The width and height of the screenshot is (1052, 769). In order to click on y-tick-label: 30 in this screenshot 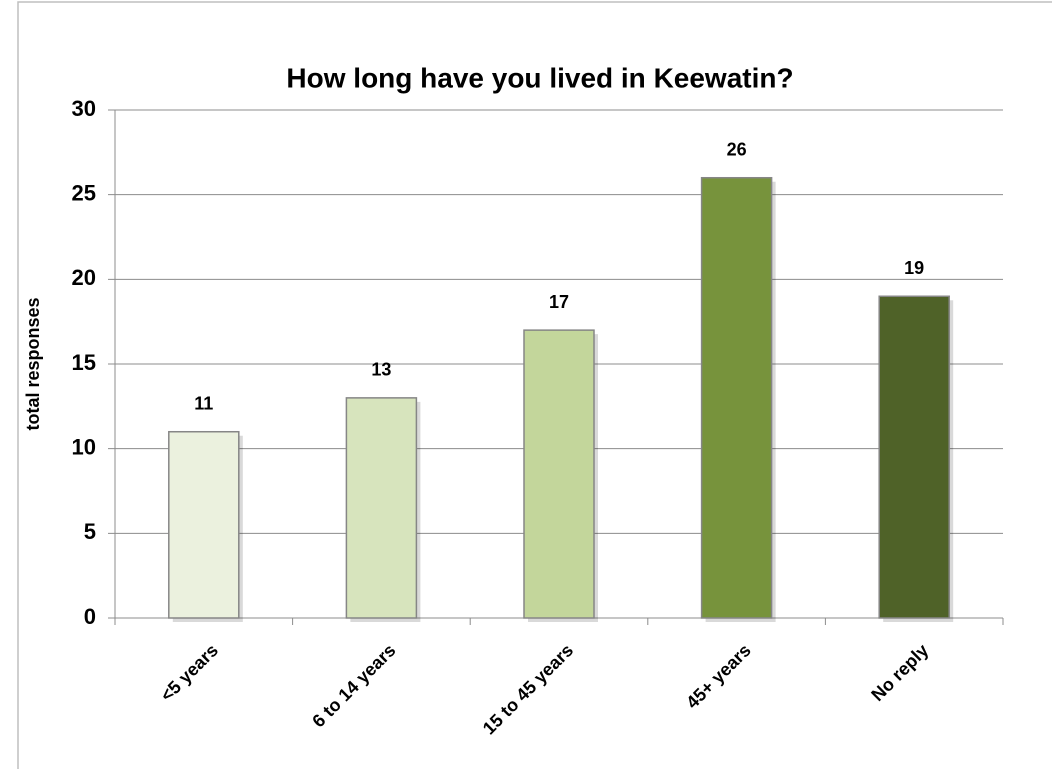, I will do `click(84, 108)`.